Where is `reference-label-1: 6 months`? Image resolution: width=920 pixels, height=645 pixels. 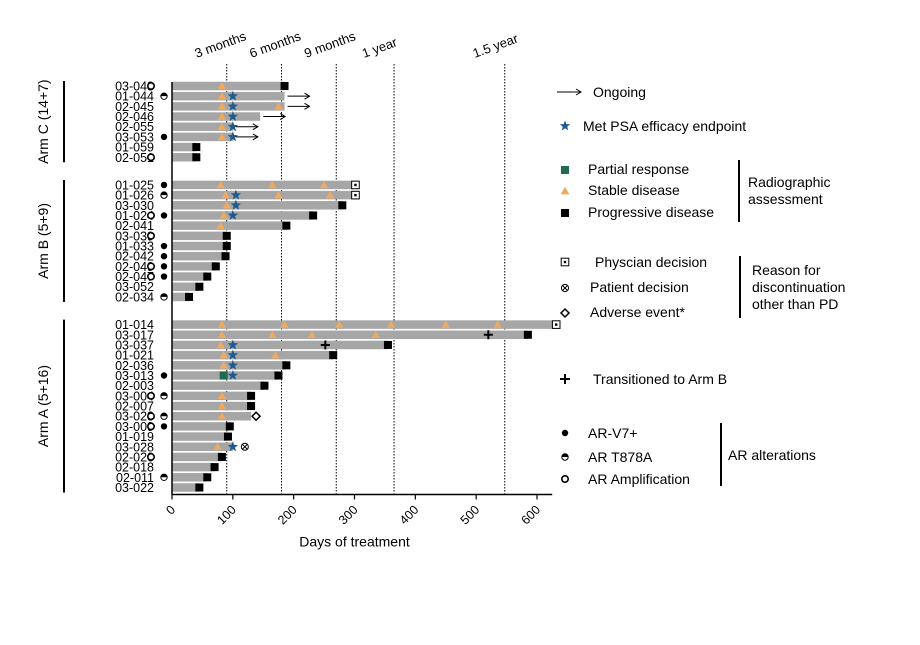
reference-label-1: 6 months is located at coordinates (275, 44).